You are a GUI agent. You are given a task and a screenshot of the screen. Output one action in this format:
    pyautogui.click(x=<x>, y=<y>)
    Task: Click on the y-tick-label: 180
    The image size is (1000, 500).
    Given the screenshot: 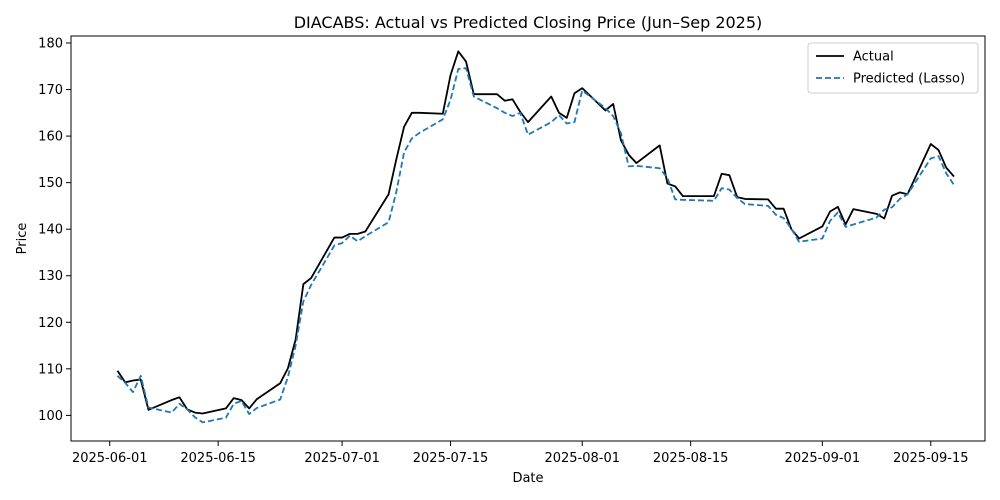 What is the action you would take?
    pyautogui.click(x=50, y=43)
    